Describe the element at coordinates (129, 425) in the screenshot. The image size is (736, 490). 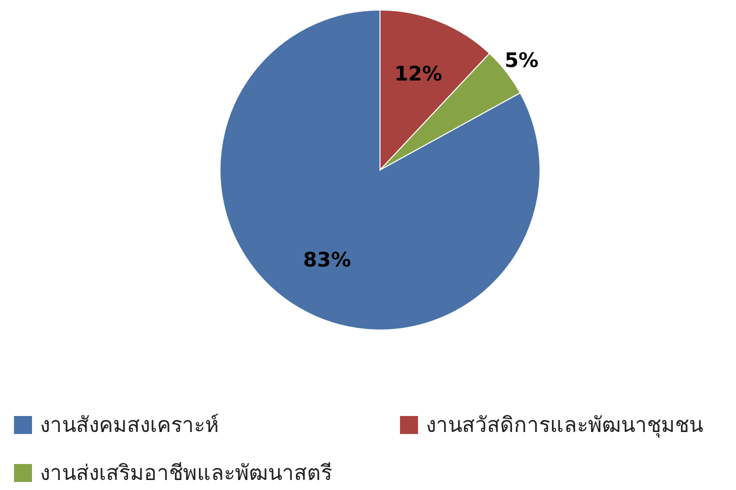
I see `legend-label: งานสังคมสงเคราะห์` at that location.